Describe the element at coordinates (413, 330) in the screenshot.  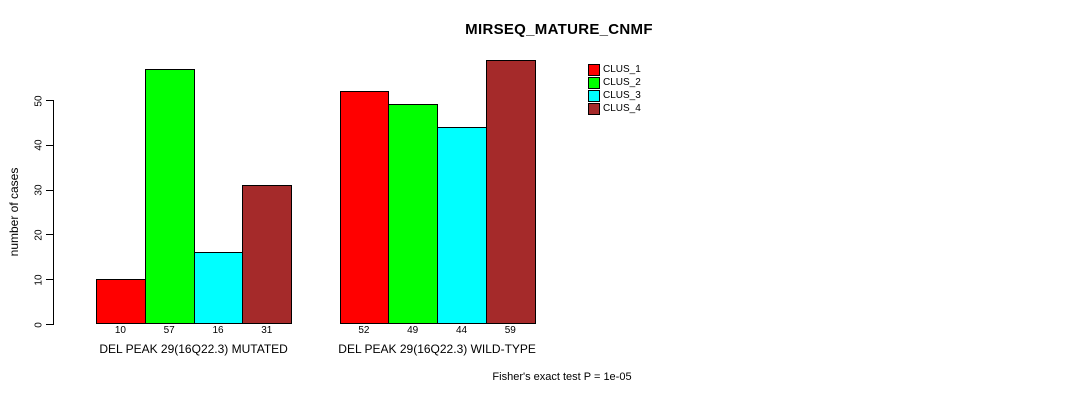
I see `bar-value-label: 49` at that location.